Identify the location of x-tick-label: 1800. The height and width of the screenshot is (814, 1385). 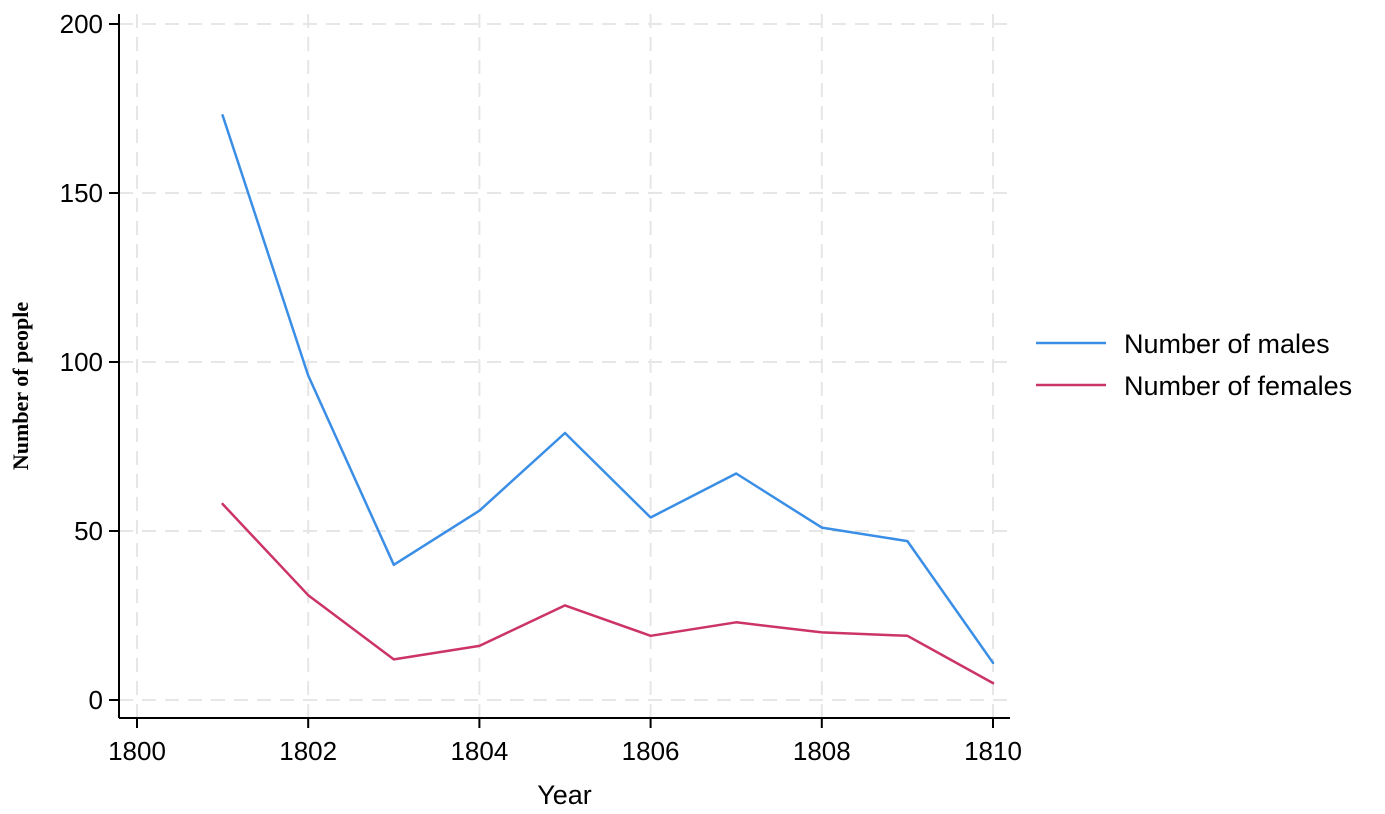
(137, 751).